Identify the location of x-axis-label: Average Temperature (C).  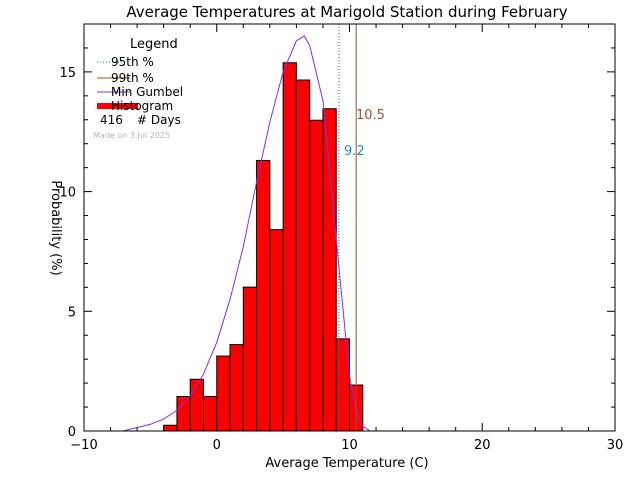
(346, 463).